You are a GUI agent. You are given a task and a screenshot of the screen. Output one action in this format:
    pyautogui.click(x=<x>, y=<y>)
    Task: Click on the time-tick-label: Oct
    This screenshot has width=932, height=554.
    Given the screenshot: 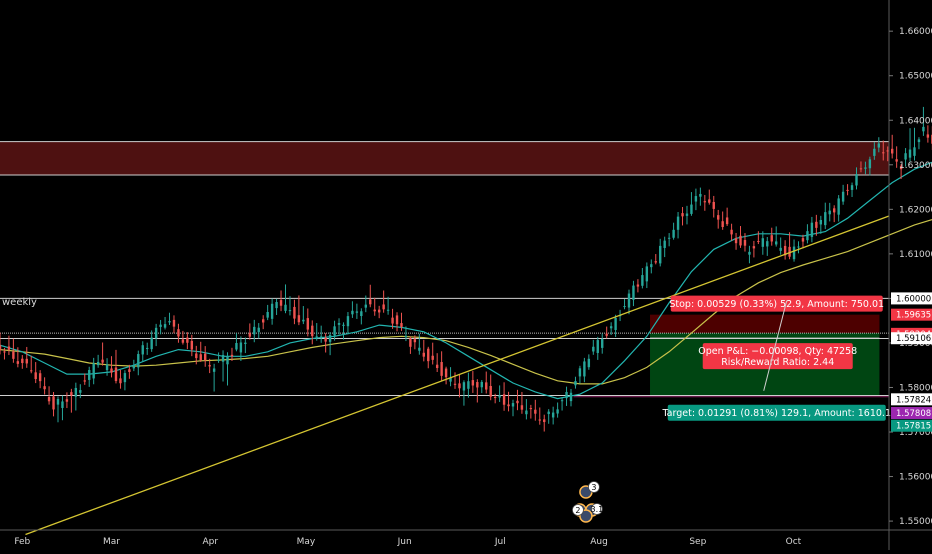 What is the action you would take?
    pyautogui.click(x=794, y=542)
    